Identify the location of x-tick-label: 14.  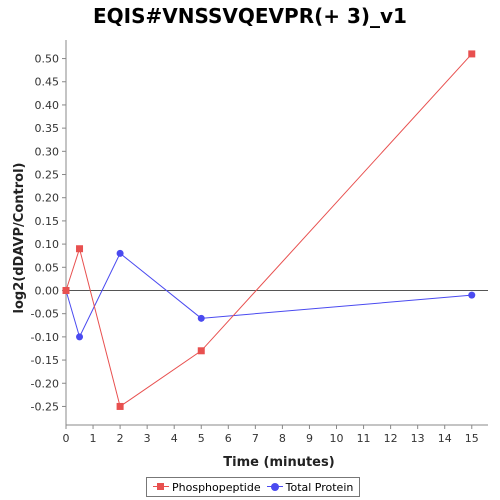
(445, 438).